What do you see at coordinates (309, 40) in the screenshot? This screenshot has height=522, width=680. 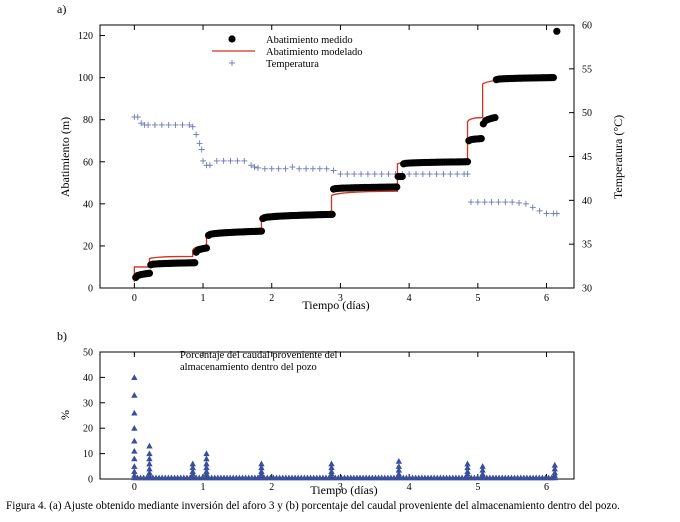 I see `legend-measured-label: Abatimiento medido` at bounding box center [309, 40].